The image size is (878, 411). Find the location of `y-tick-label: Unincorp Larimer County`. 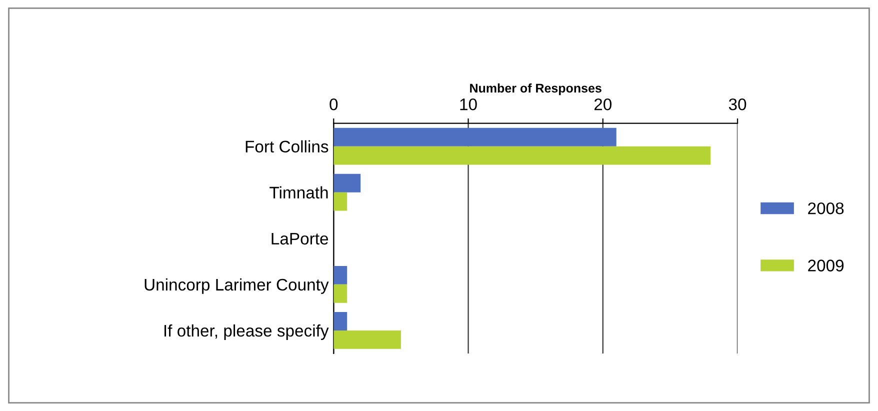

y-tick-label: Unincorp Larimer County is located at coordinates (236, 286).